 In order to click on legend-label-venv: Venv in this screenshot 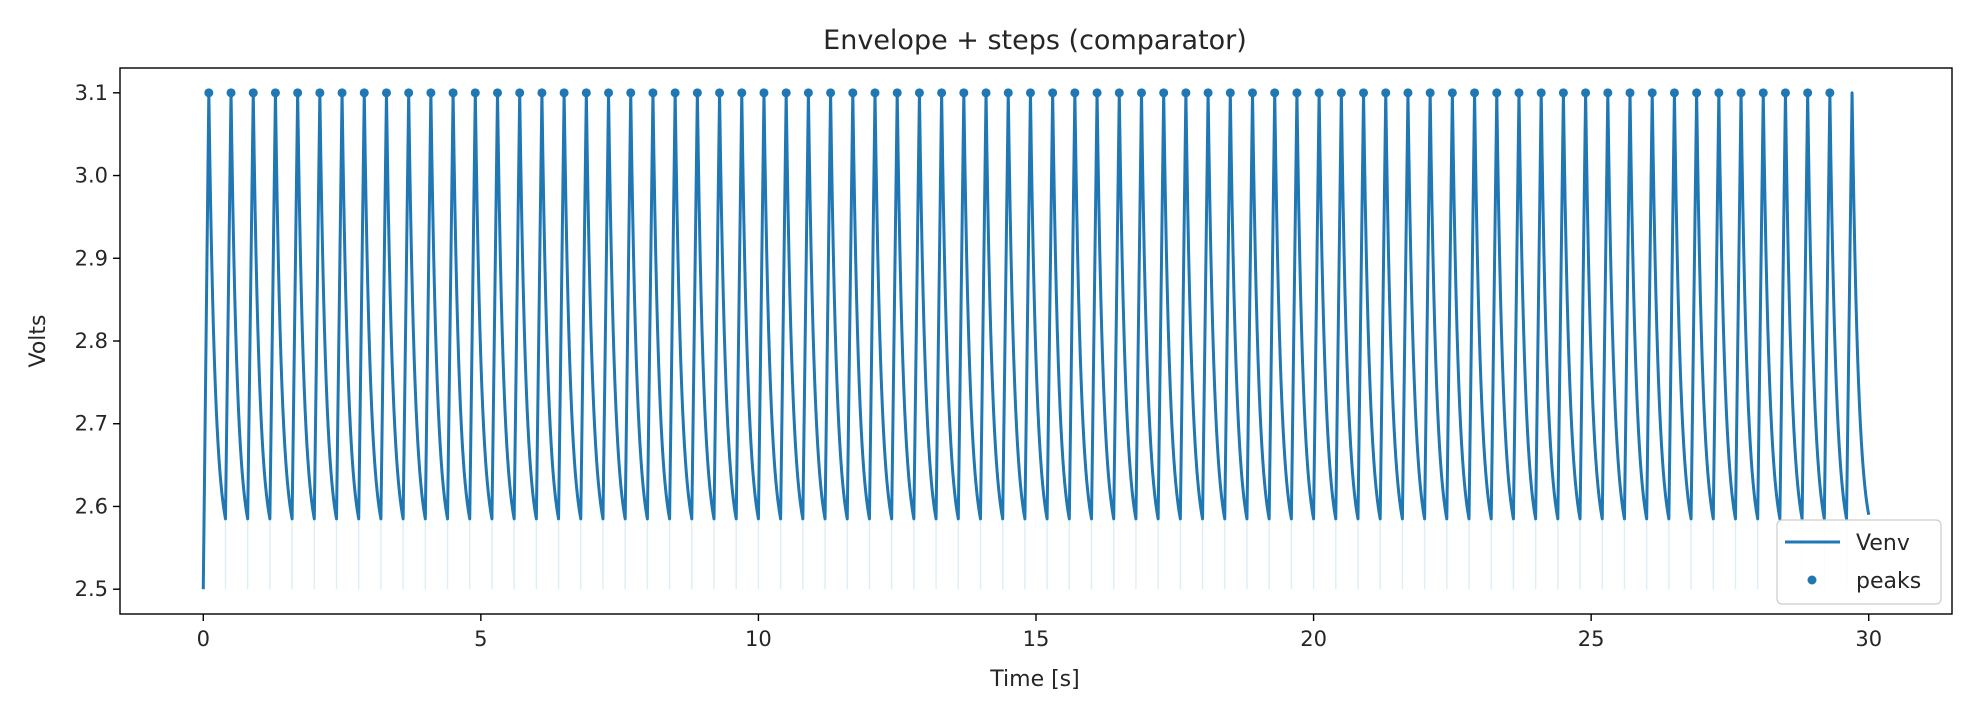, I will do `click(1883, 543)`.